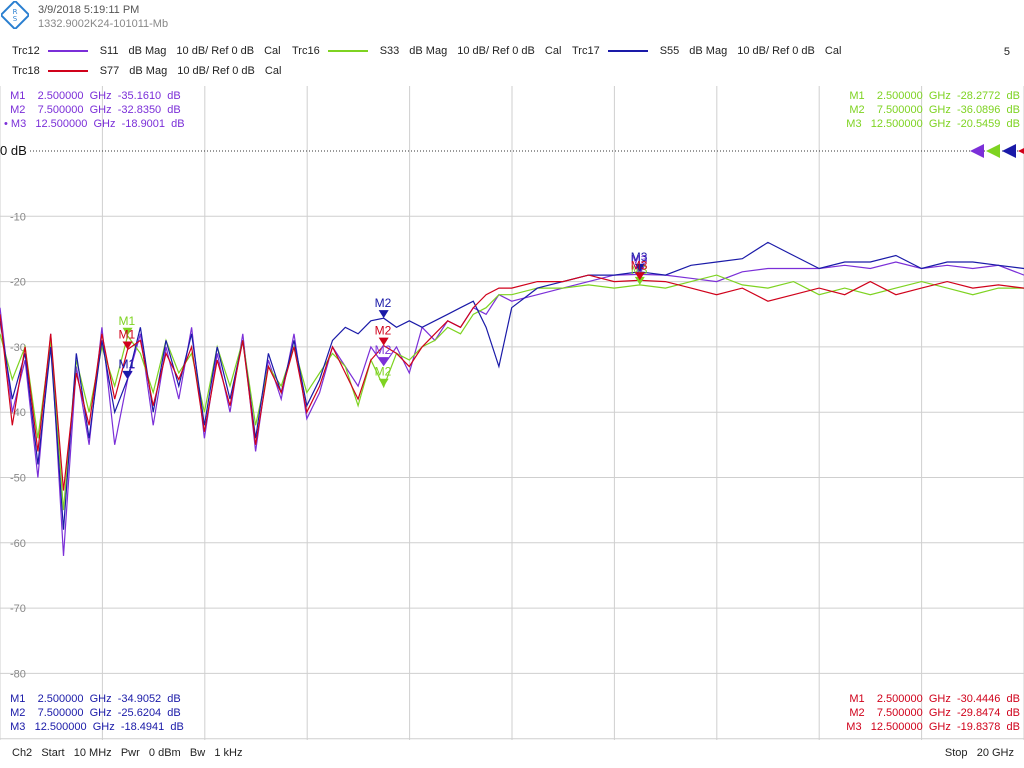  What do you see at coordinates (706, 51) in the screenshot?
I see `trace-legend-trc17: Trc17 S55 dB Mag 10 dB/ Ref 0 dB Cal` at bounding box center [706, 51].